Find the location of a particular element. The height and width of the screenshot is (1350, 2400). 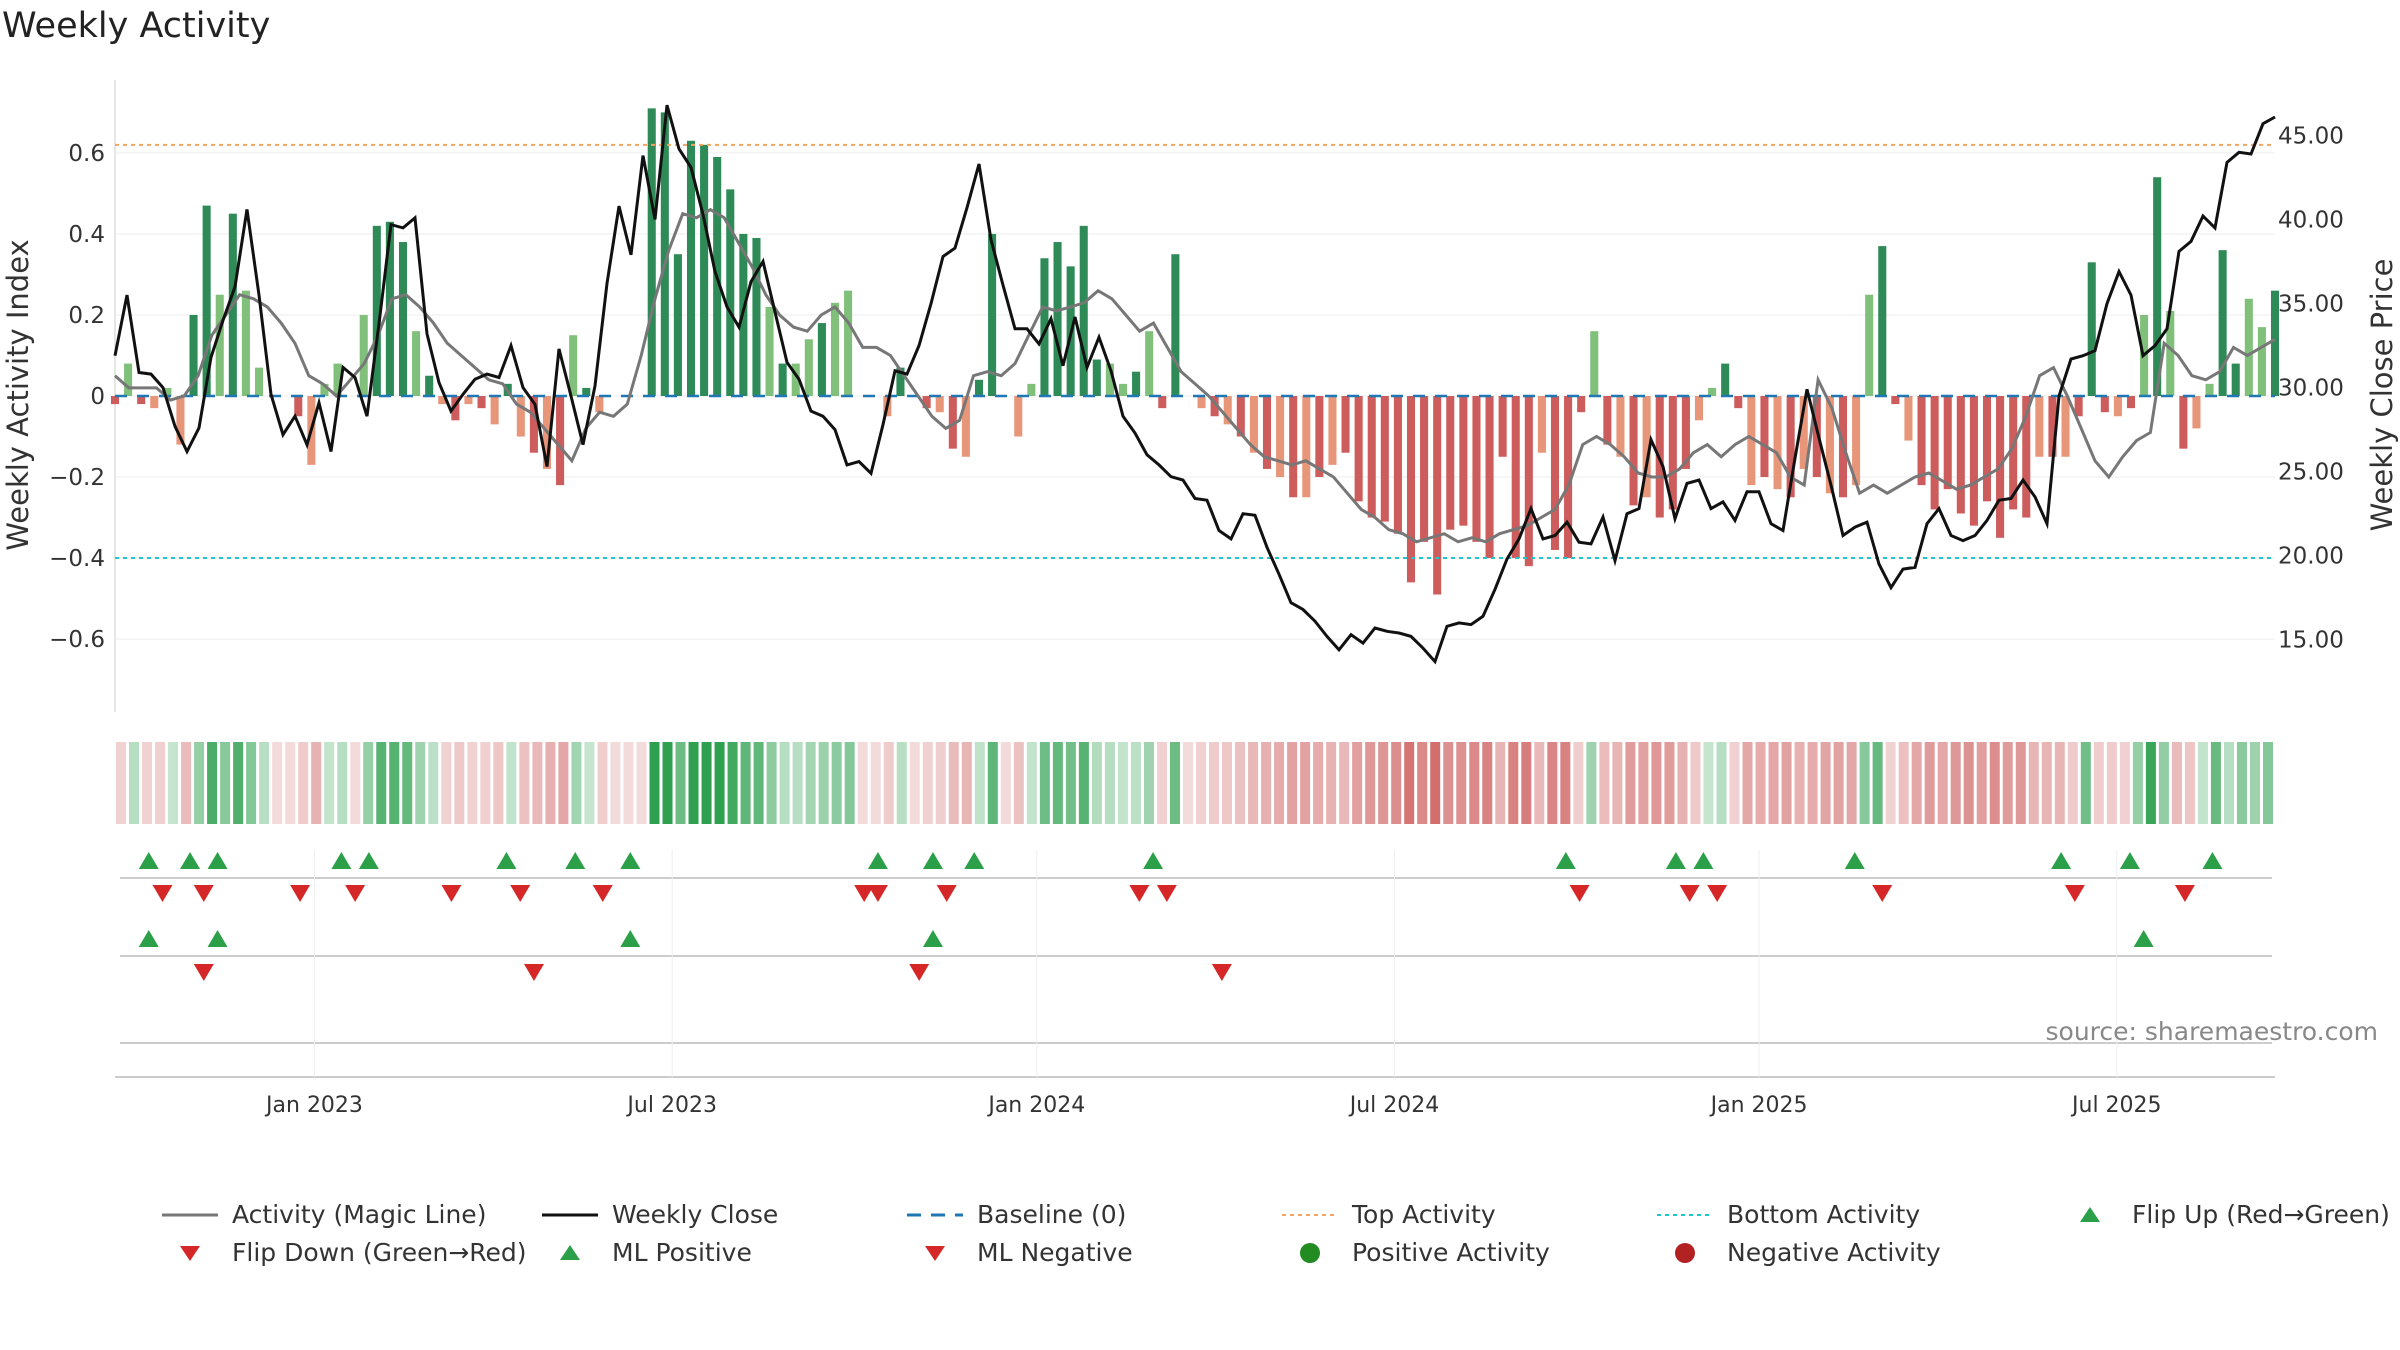

x-tick-label: Jan 2023 is located at coordinates (313, 1105).